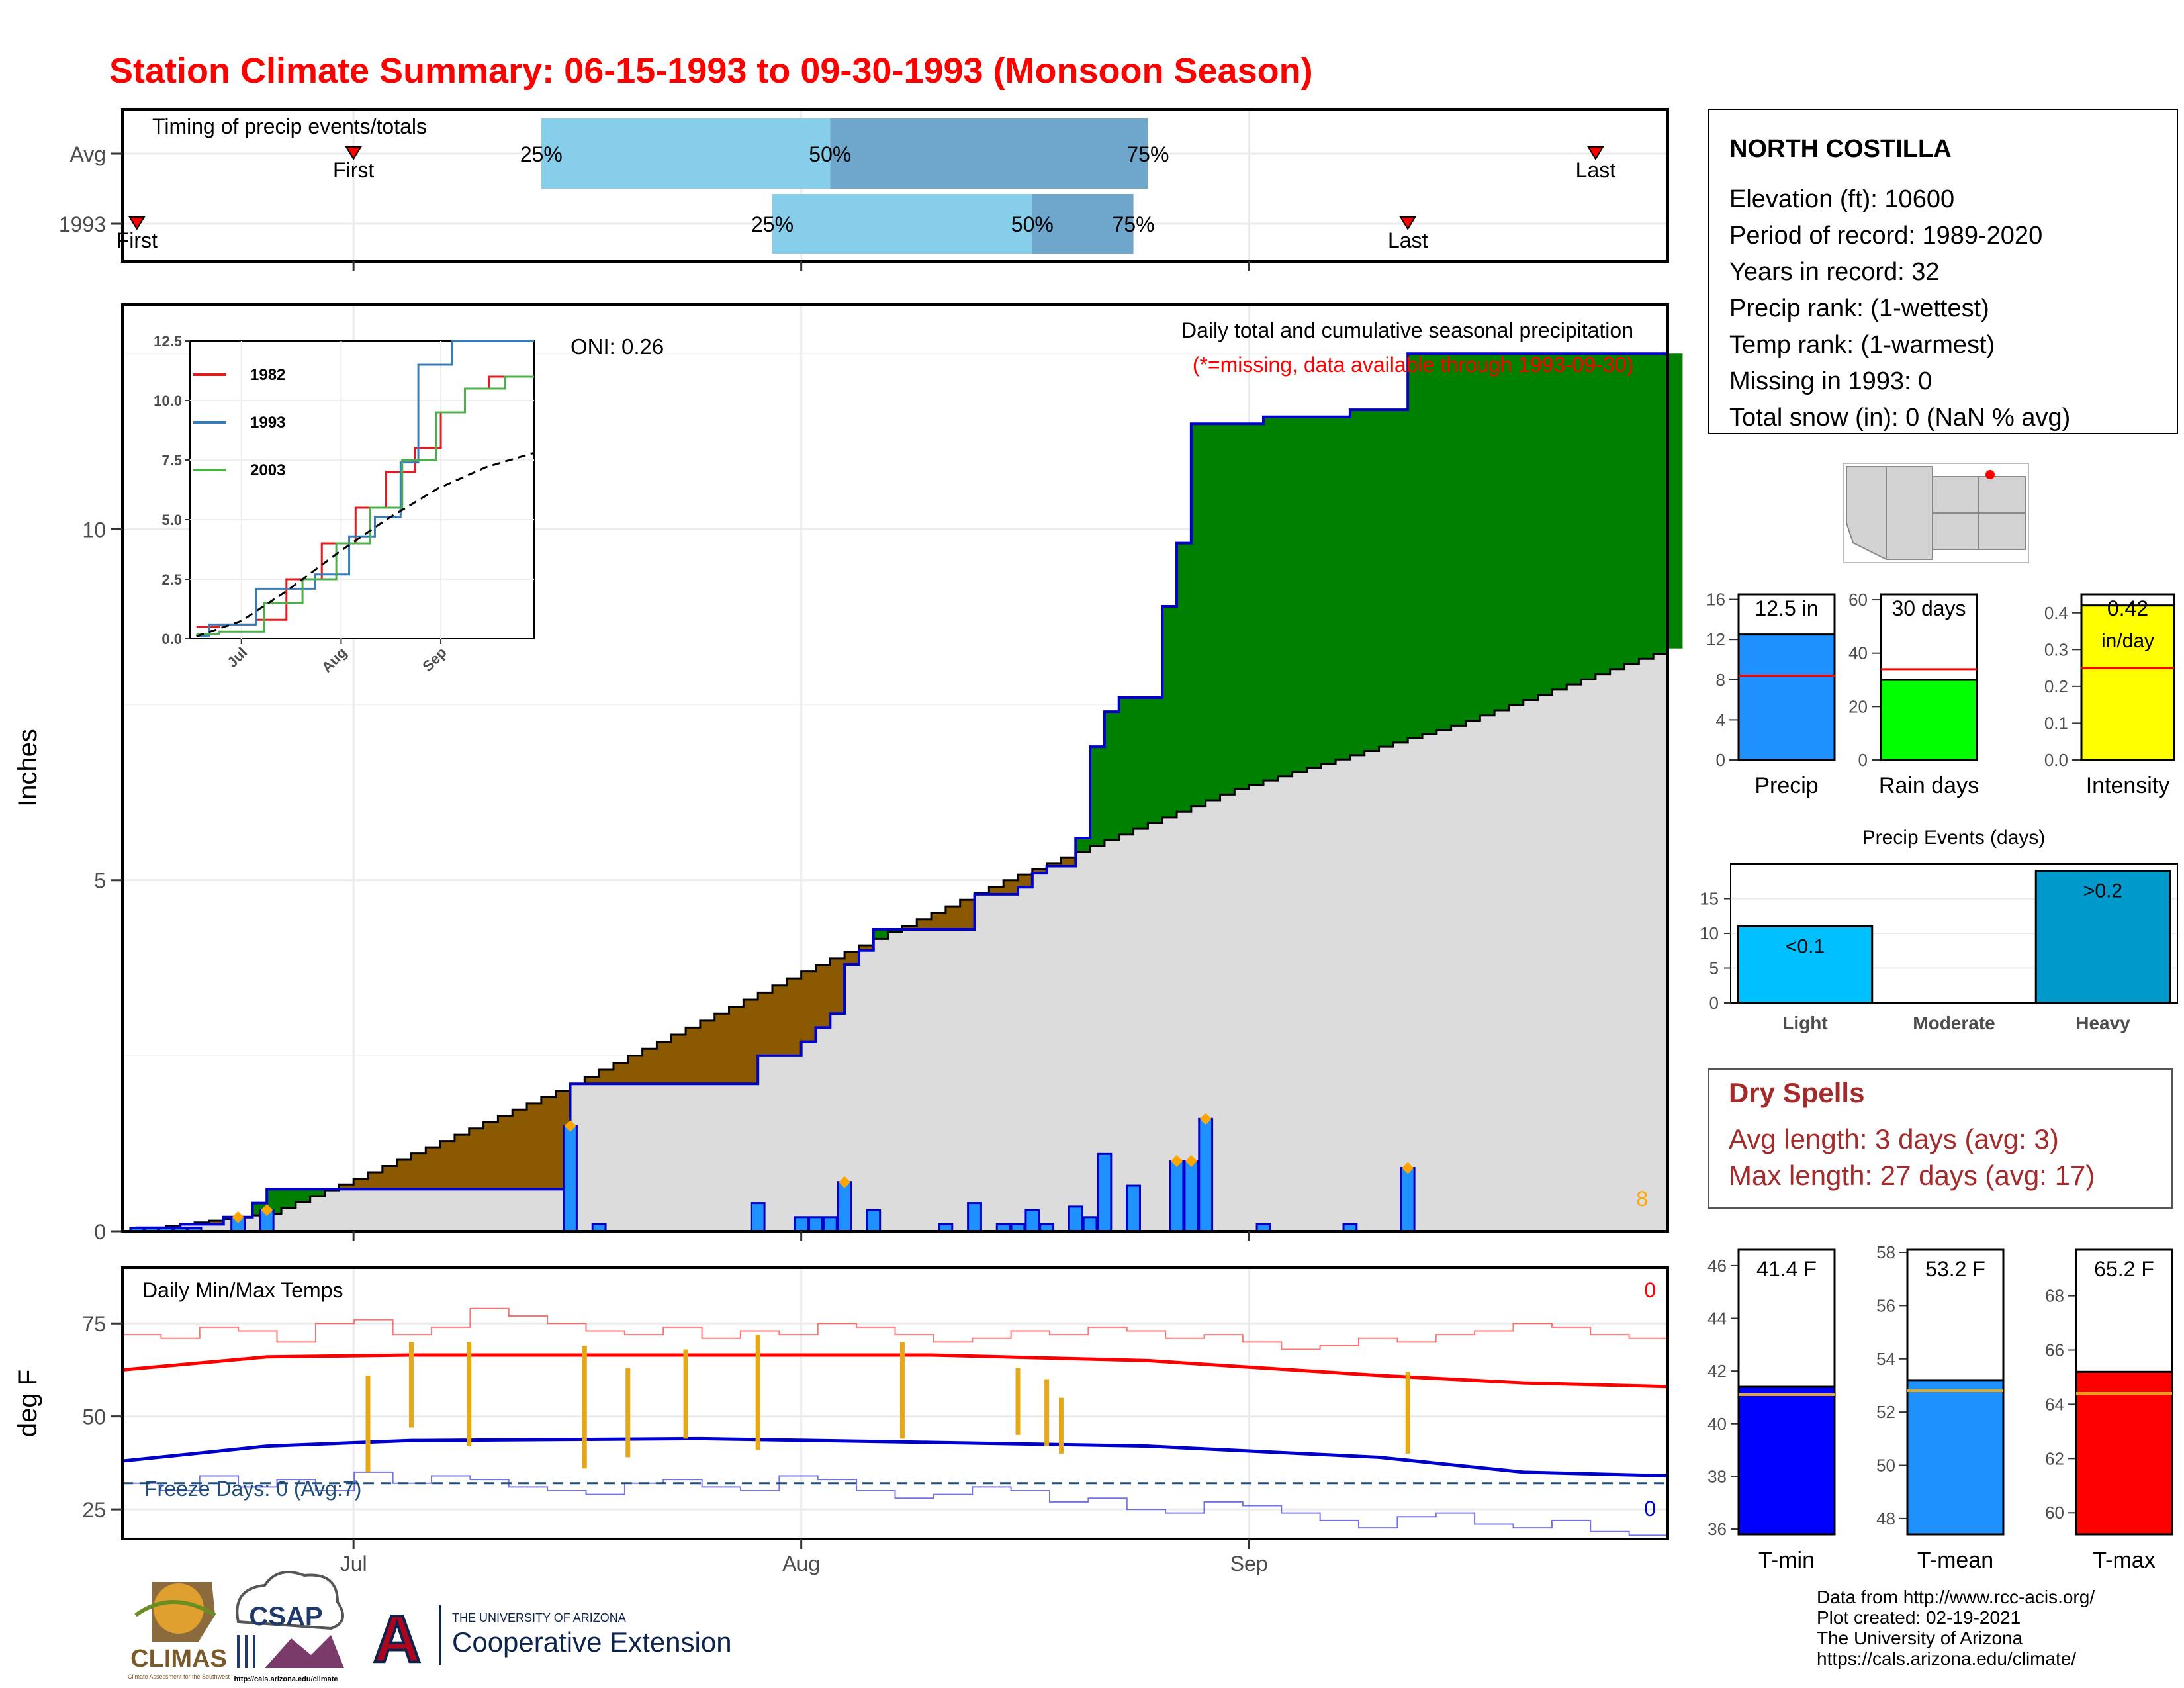  Describe the element at coordinates (1804, 1023) in the screenshot. I see `events-category-label: Light` at that location.